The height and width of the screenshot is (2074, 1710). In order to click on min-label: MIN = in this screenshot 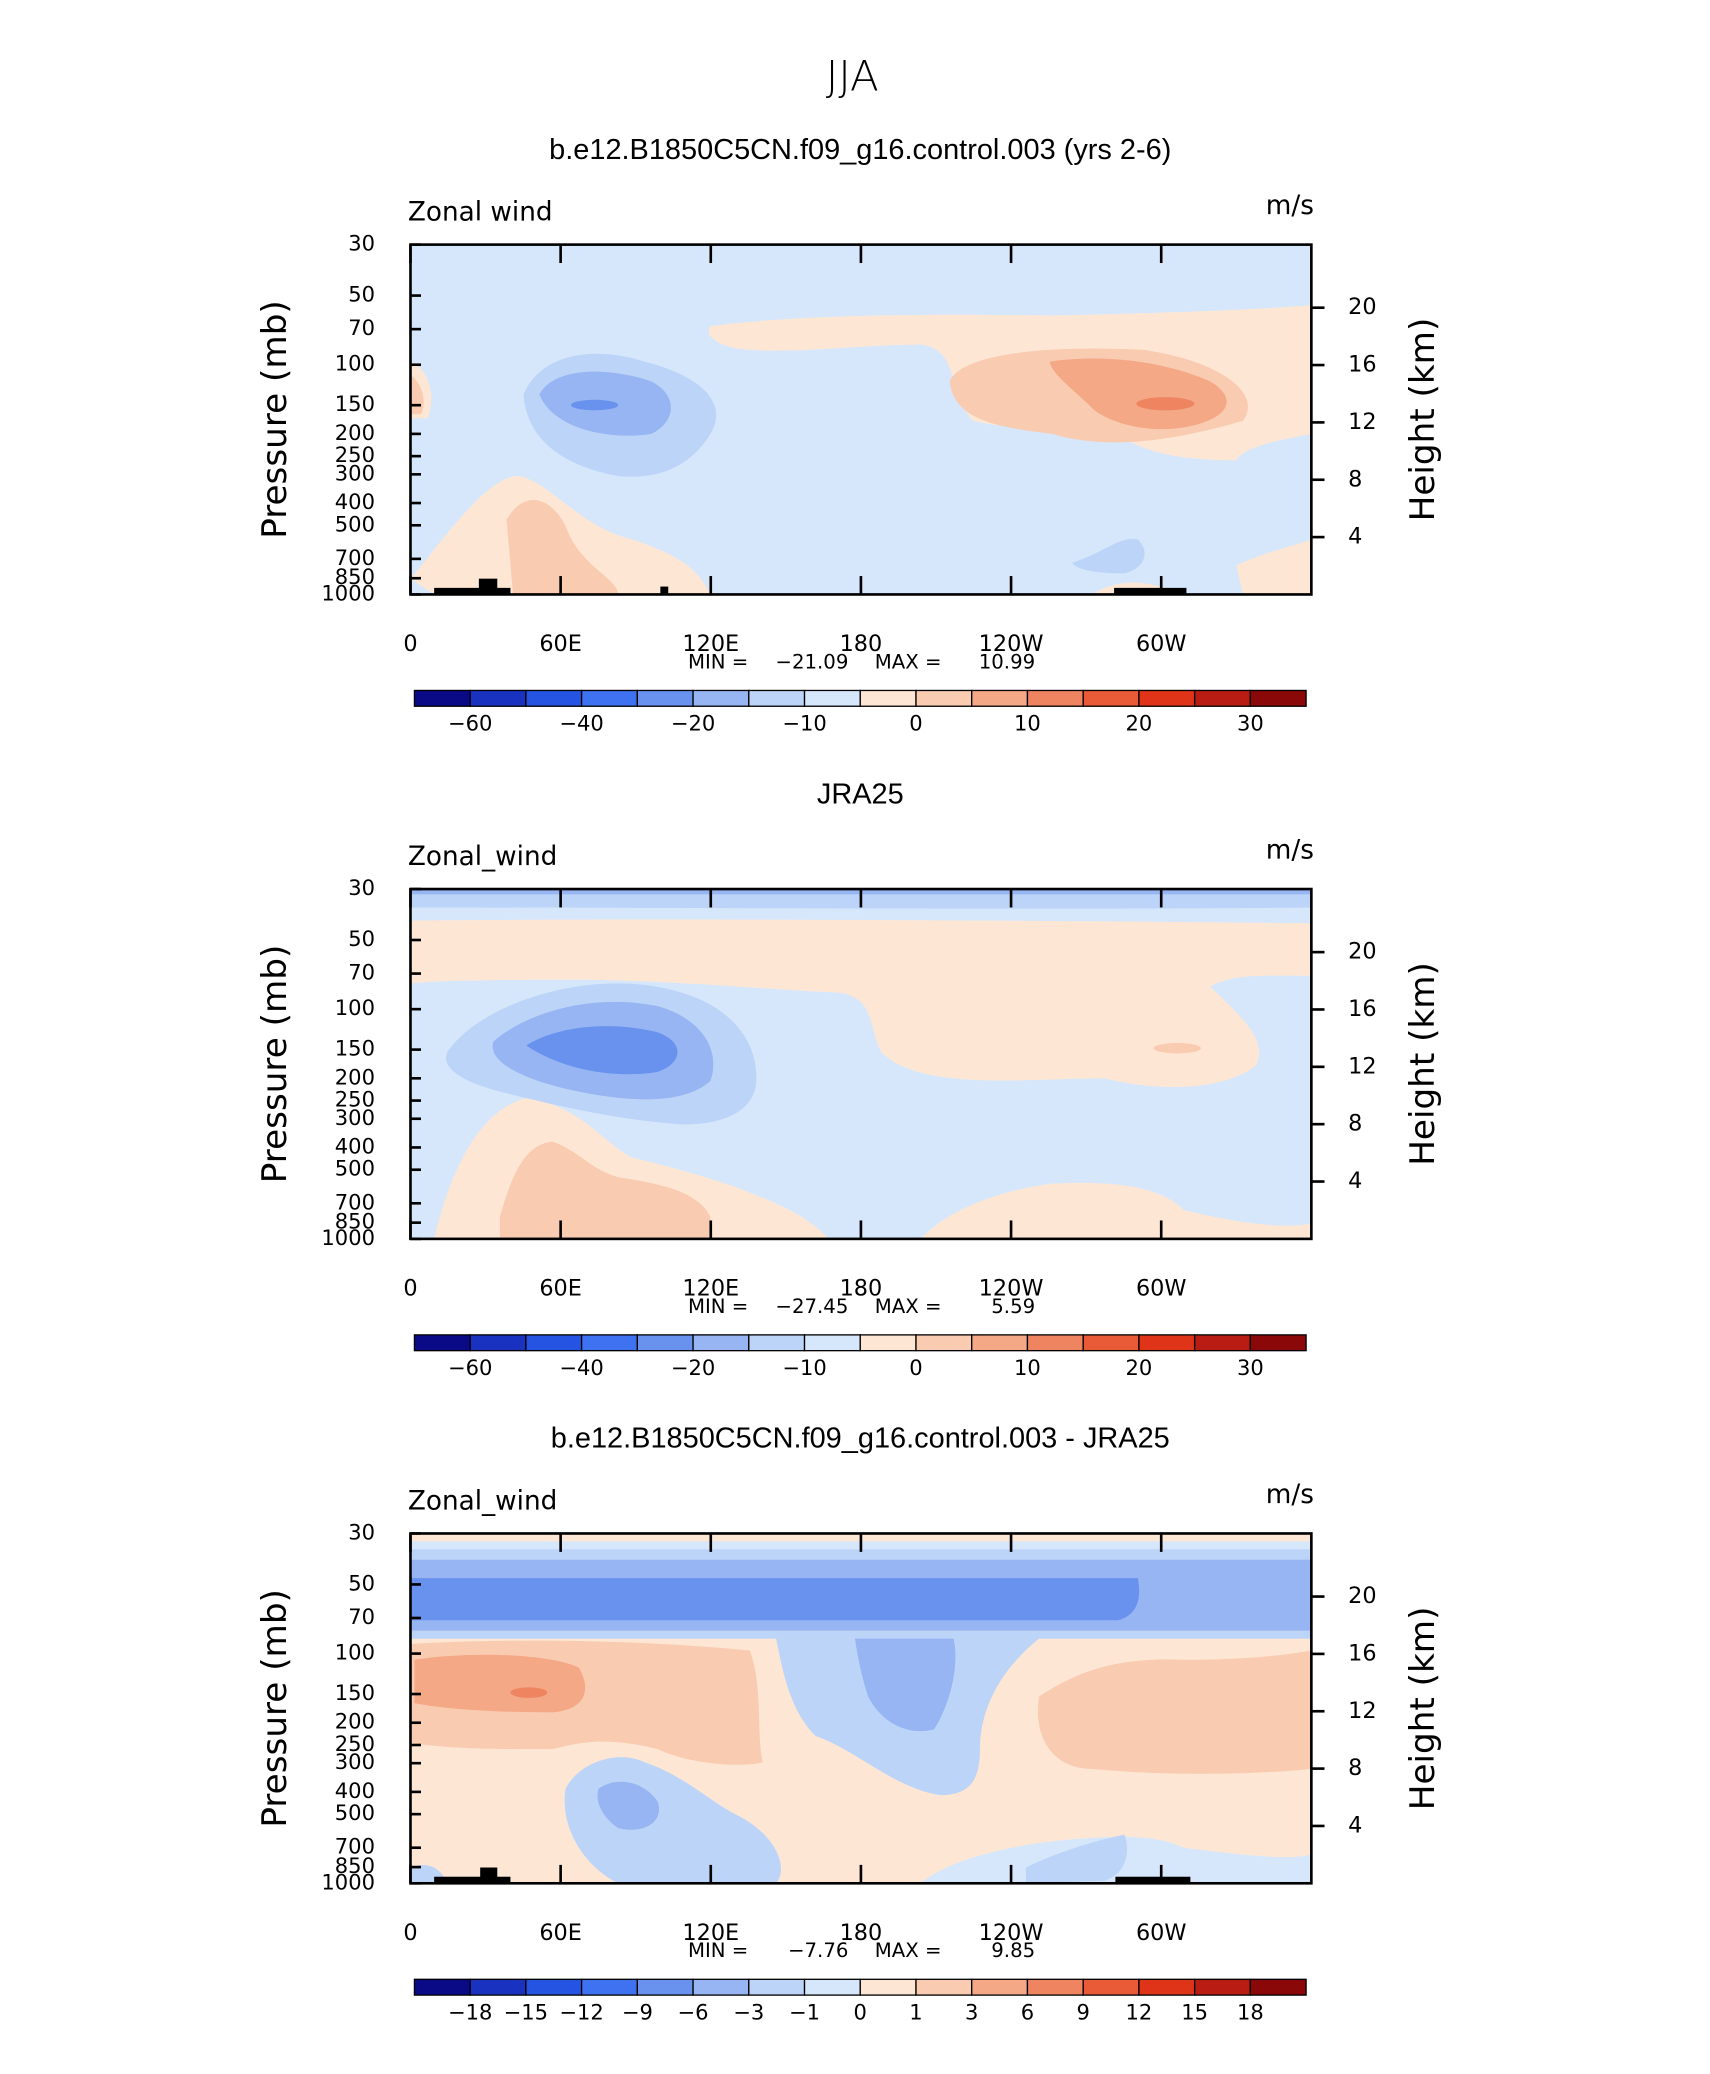, I will do `click(718, 661)`.